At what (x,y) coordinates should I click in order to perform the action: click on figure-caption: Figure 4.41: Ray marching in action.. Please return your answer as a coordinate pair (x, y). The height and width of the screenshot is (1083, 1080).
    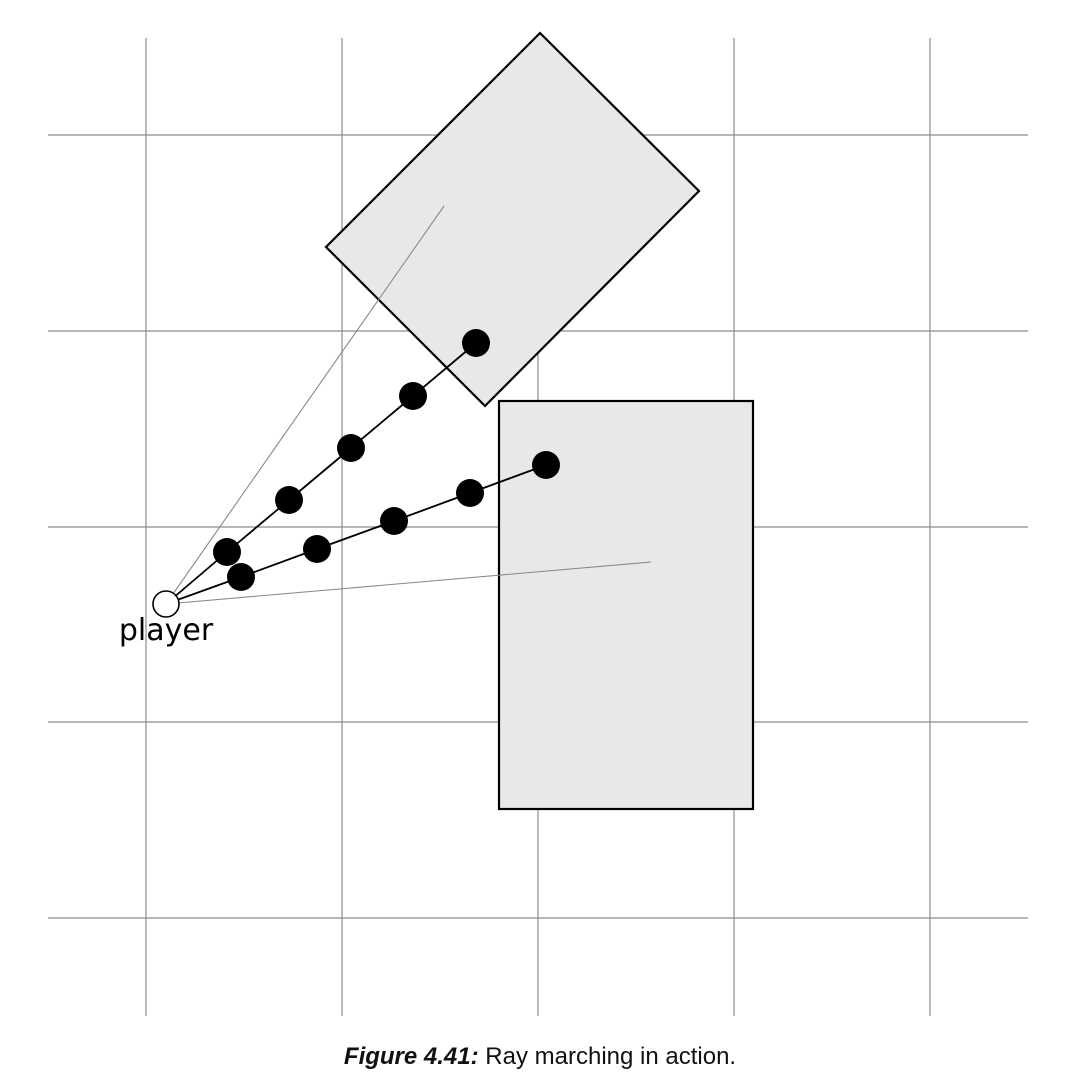
    Looking at the image, I should click on (540, 1057).